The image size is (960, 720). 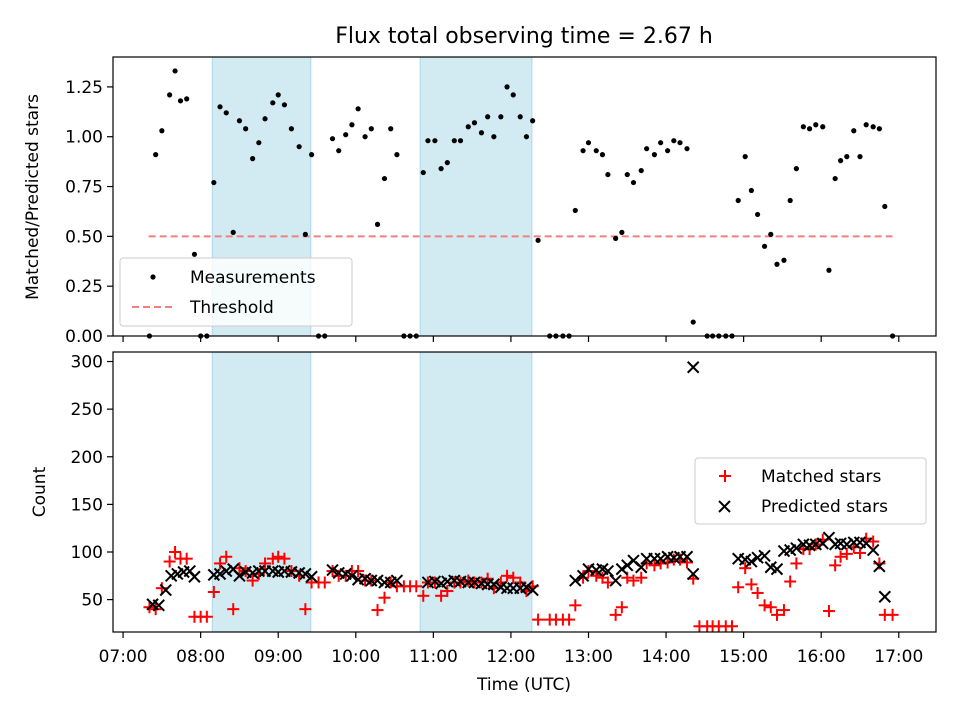 I want to click on x-tick-label: 16:00, so click(x=821, y=657).